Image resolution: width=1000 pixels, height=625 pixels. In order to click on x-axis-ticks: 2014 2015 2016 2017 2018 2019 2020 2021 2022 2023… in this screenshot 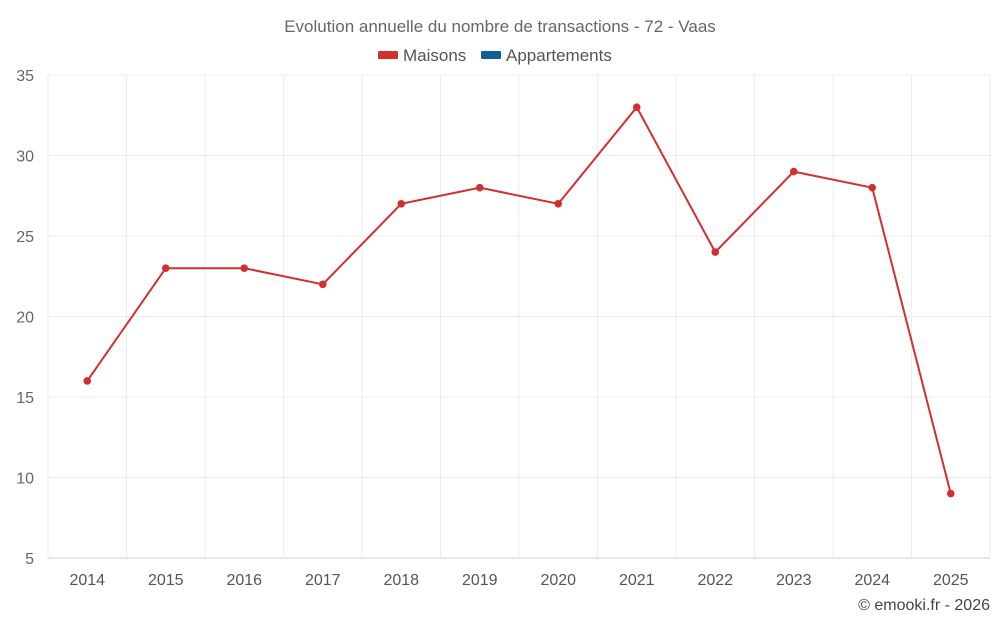, I will do `click(518, 580)`.